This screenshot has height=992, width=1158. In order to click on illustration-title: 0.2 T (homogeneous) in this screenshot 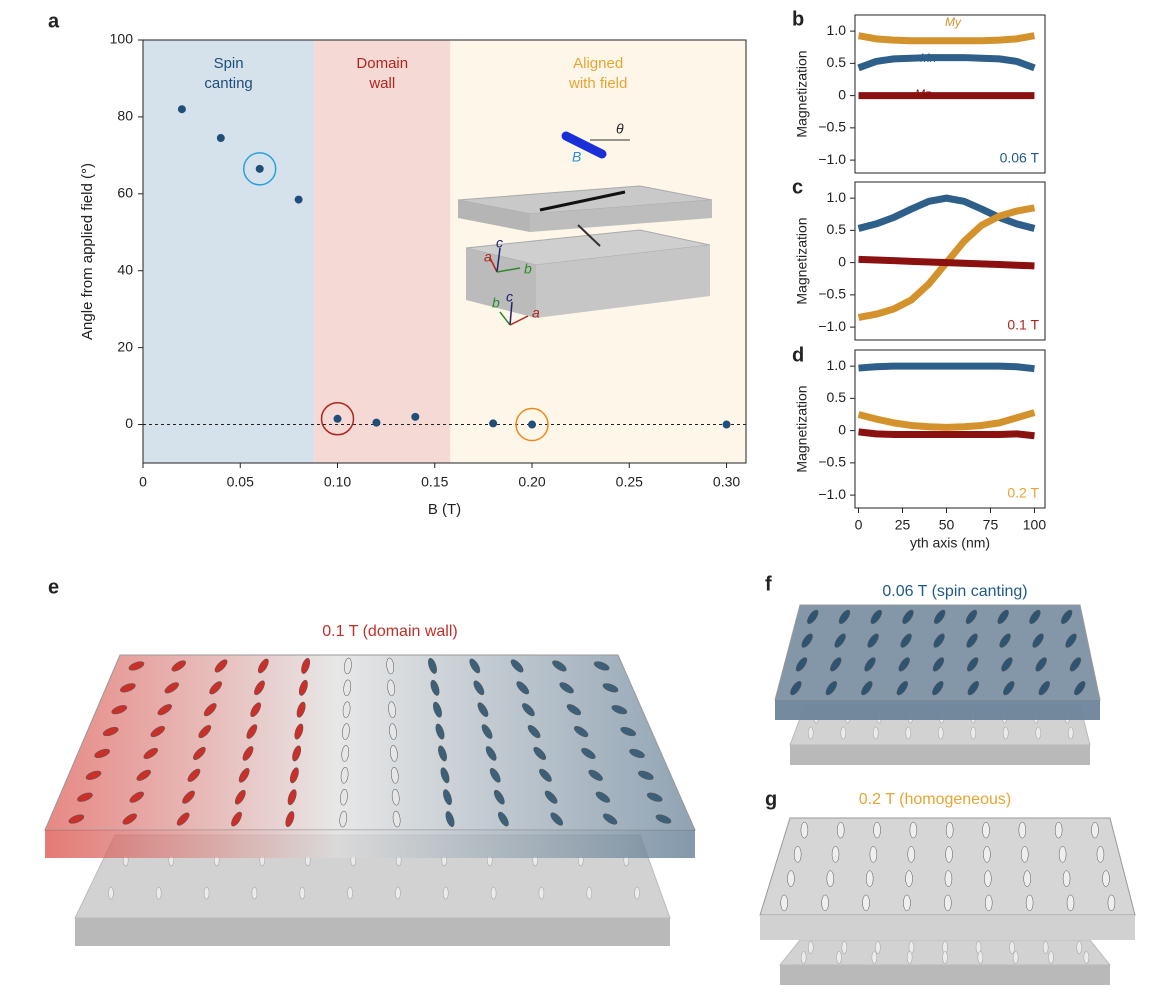, I will do `click(935, 799)`.